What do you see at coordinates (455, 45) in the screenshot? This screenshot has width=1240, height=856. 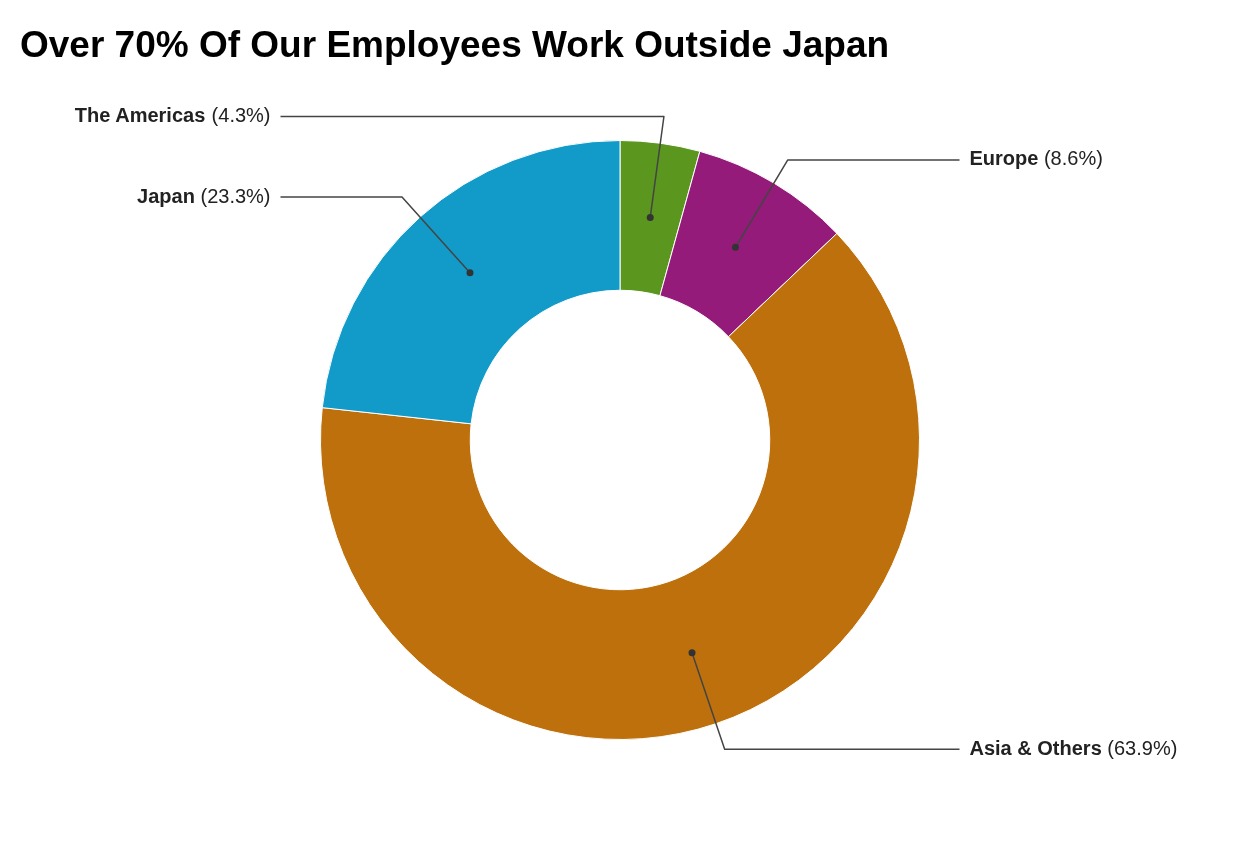 I see `chart-title: Over 70% Of Our Employees Work Outside Japan` at bounding box center [455, 45].